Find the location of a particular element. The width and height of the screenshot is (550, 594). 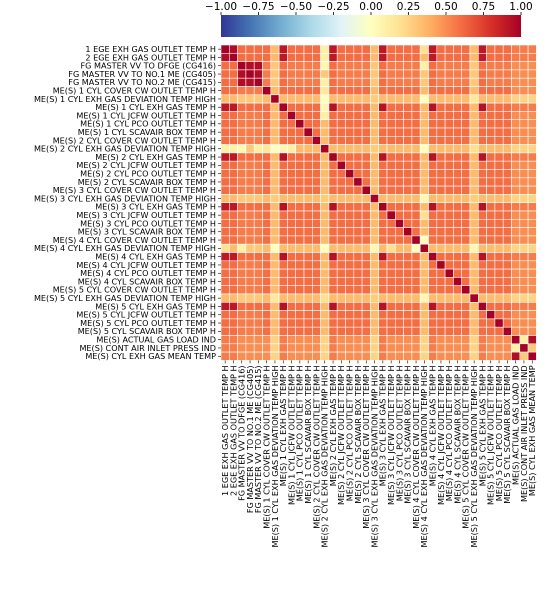

y-tick-label: ME(S) 2 CYL EXH GAS DEVIATION TEMP HIGH is located at coordinates (125, 149).